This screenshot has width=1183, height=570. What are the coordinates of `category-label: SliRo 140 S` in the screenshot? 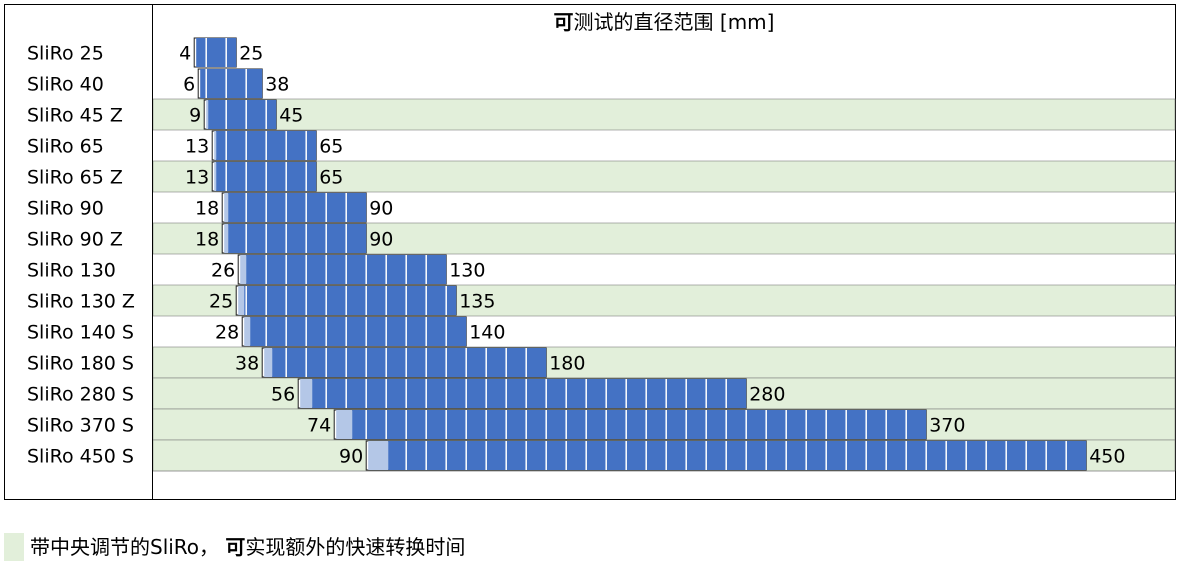 It's located at (80, 333).